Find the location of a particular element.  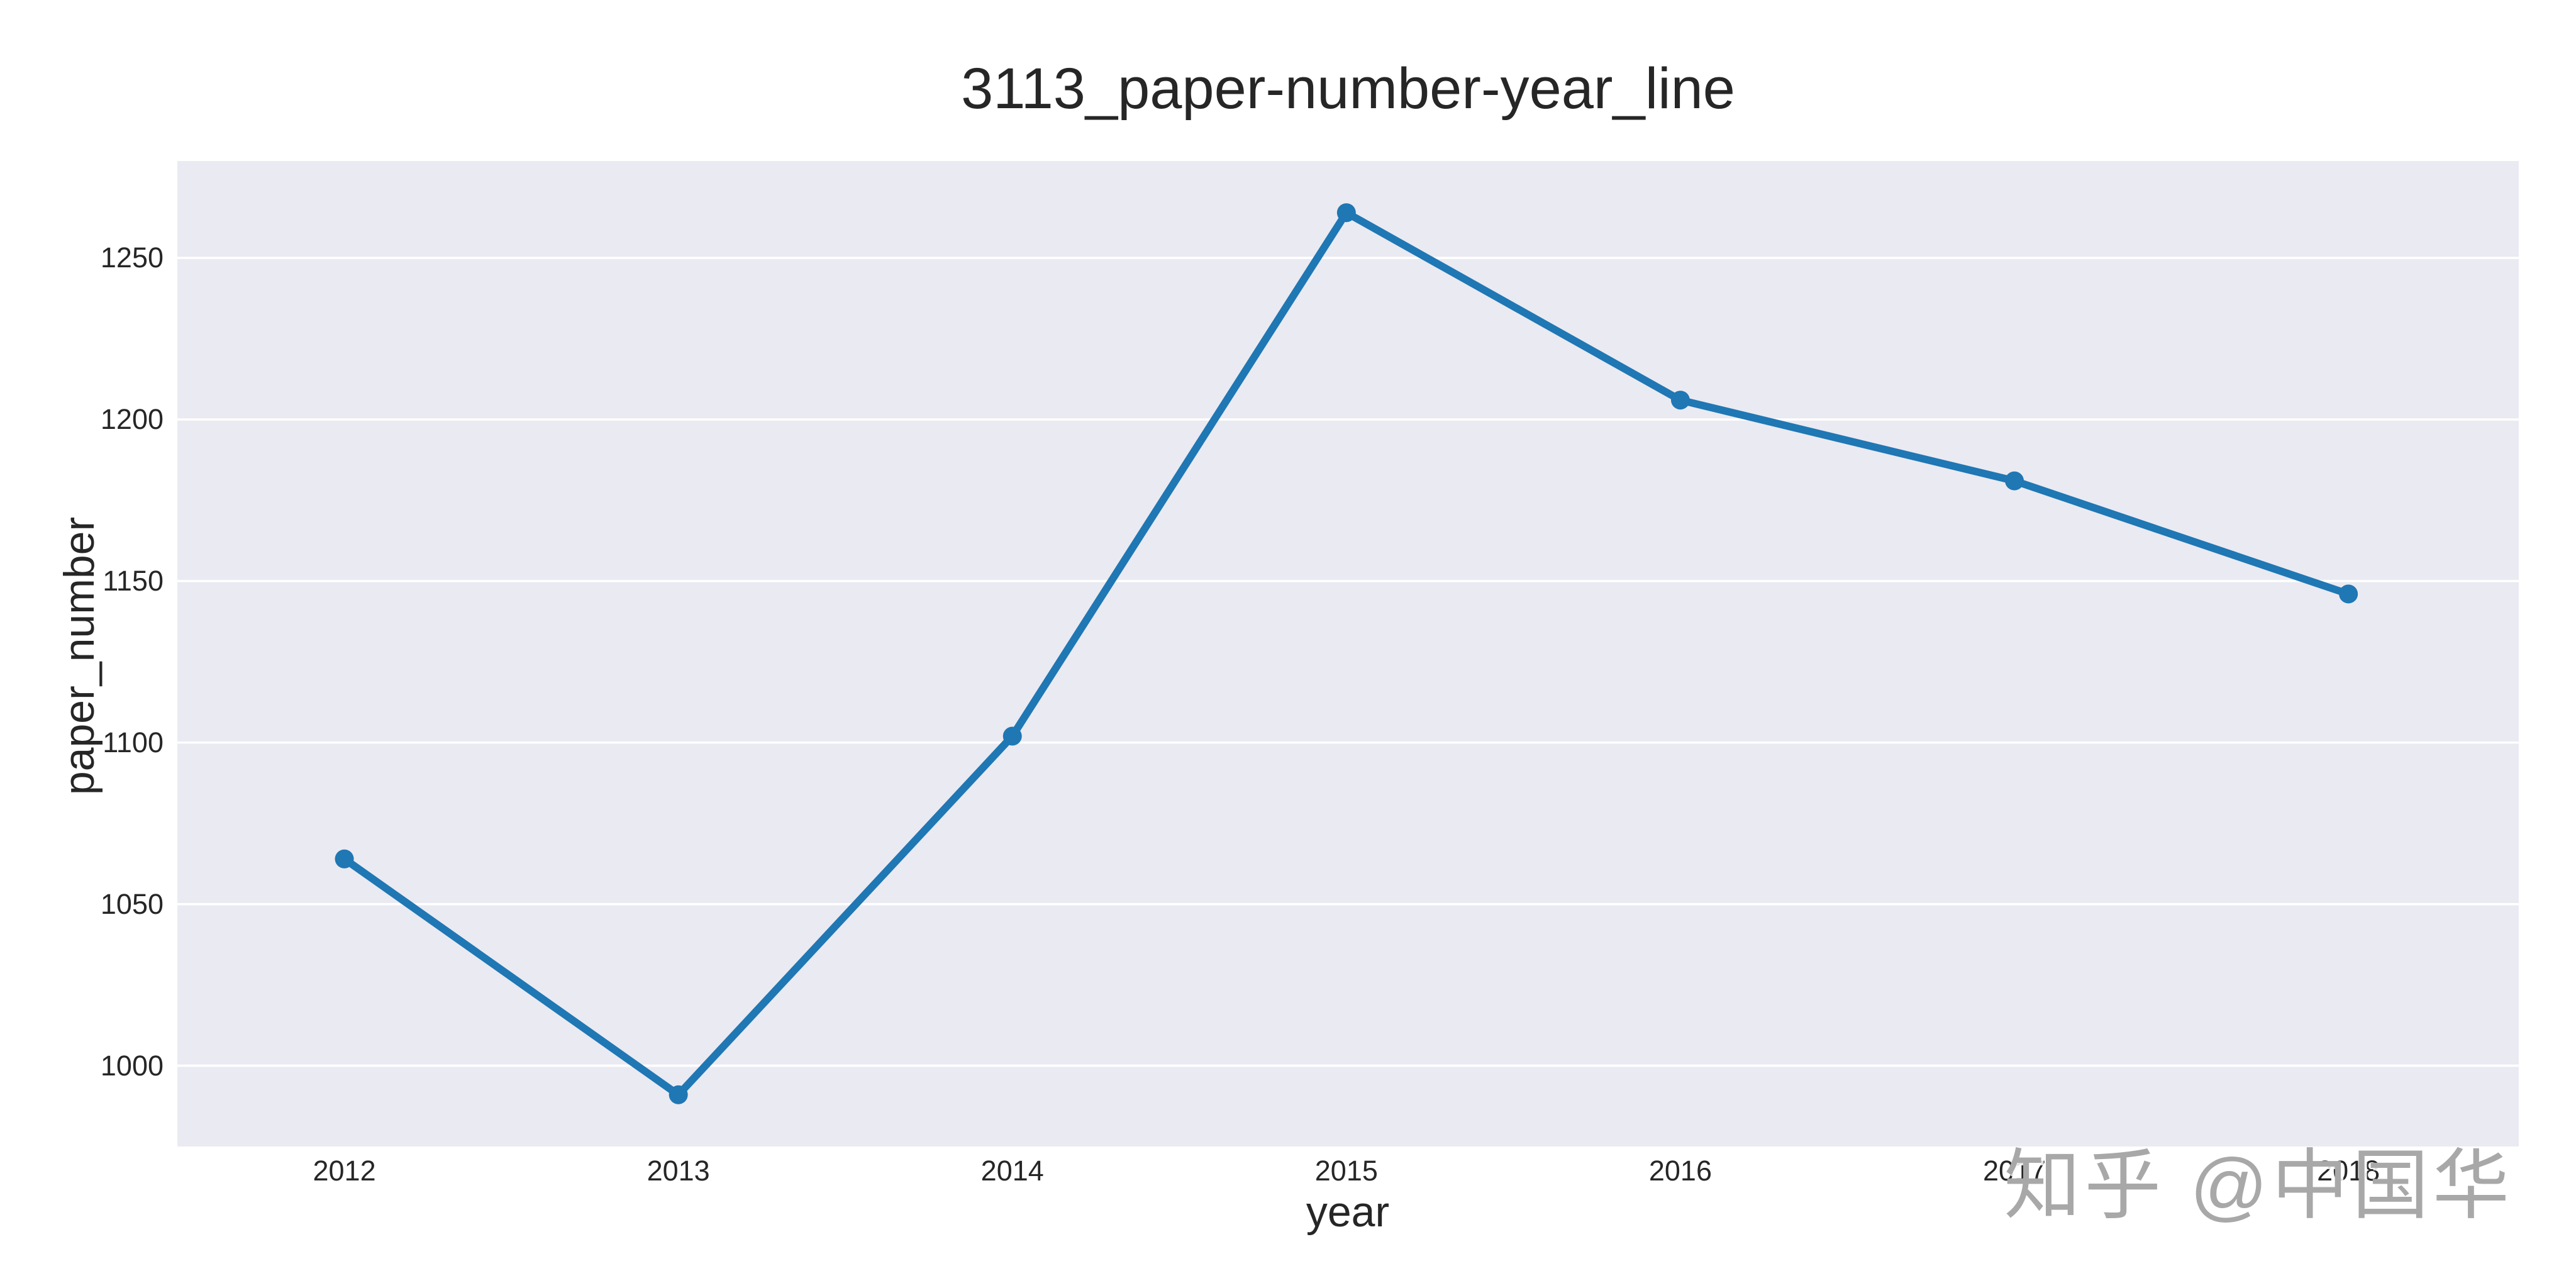

y-tick-label: 1200 is located at coordinates (132, 419).